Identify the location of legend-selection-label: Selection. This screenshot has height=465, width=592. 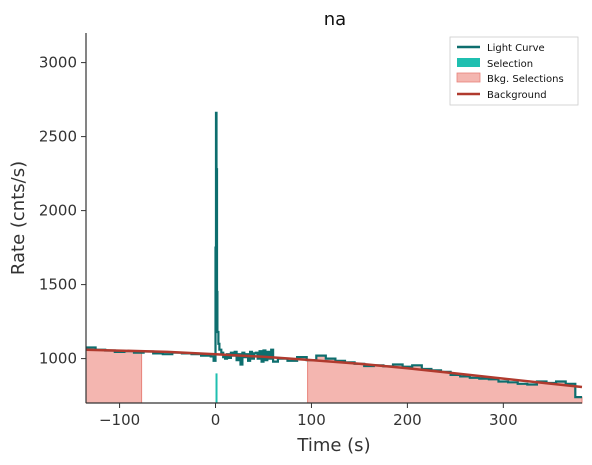
(510, 64).